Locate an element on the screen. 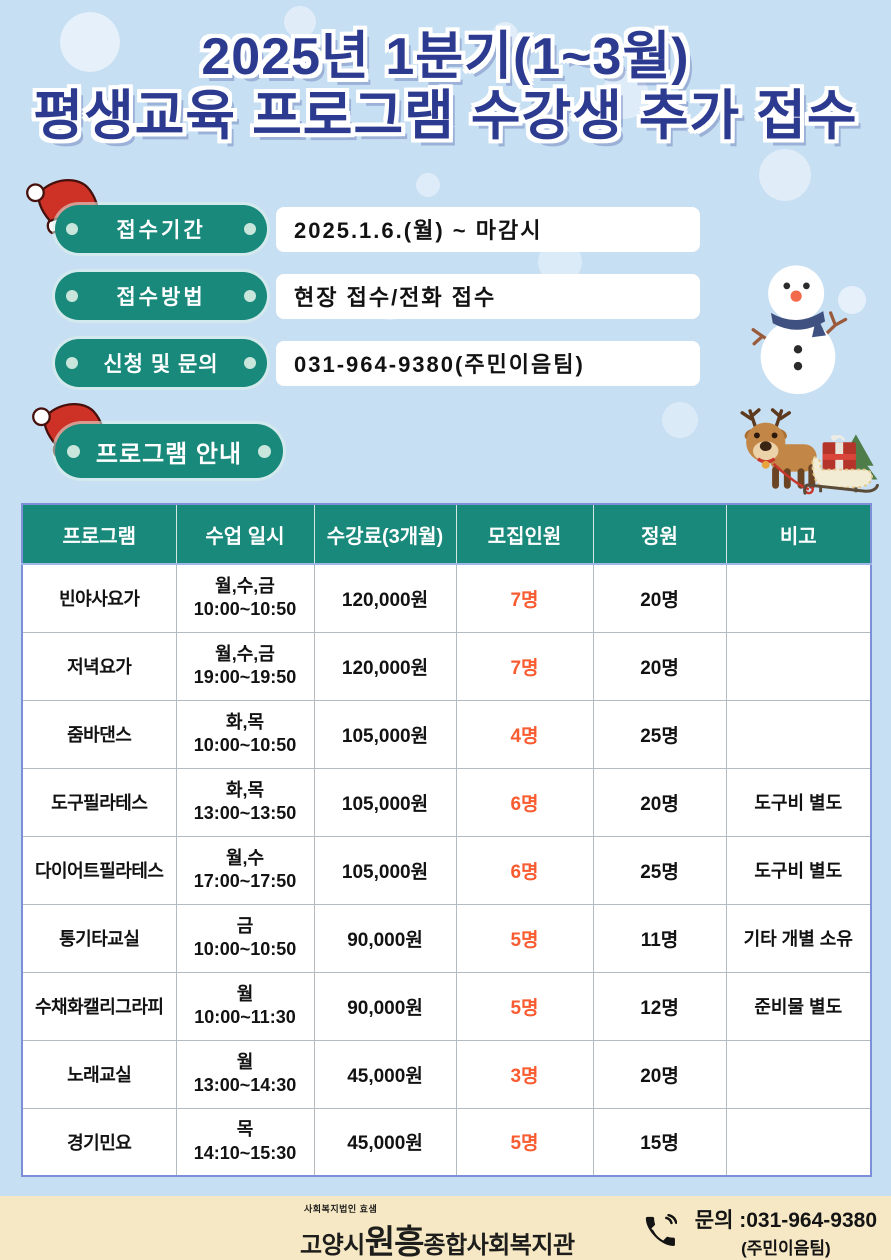 This screenshot has height=1260, width=891. contact-label: 신청 및 문의 is located at coordinates (161, 364).